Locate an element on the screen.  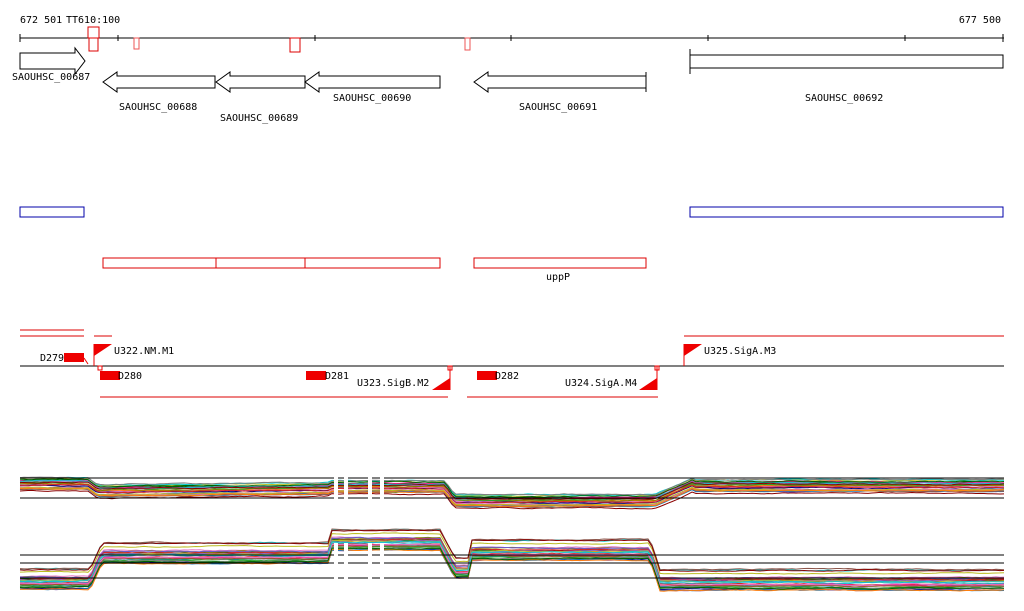
gene-arrow-forward is located at coordinates (52, 61).